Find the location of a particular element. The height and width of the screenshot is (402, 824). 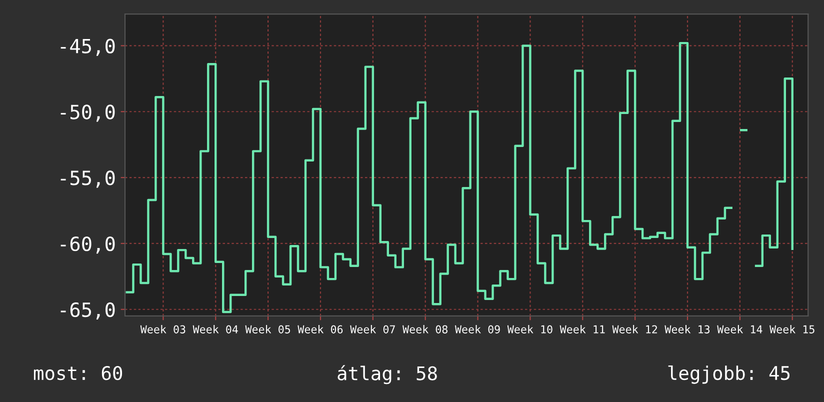

x-tick-label: Week 06 is located at coordinates (320, 329).